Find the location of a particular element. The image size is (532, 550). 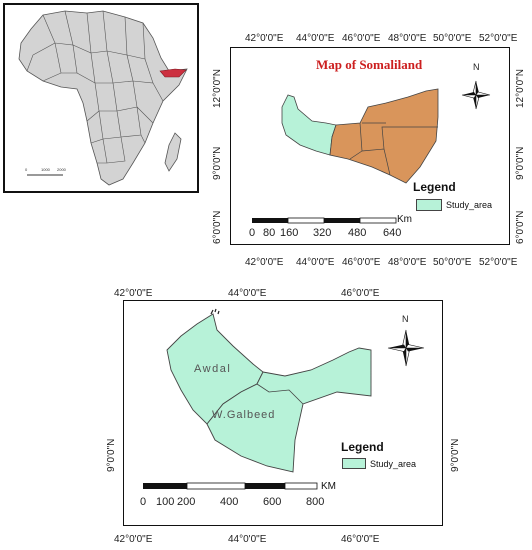

ov-scale-480: 480 is located at coordinates (357, 233).